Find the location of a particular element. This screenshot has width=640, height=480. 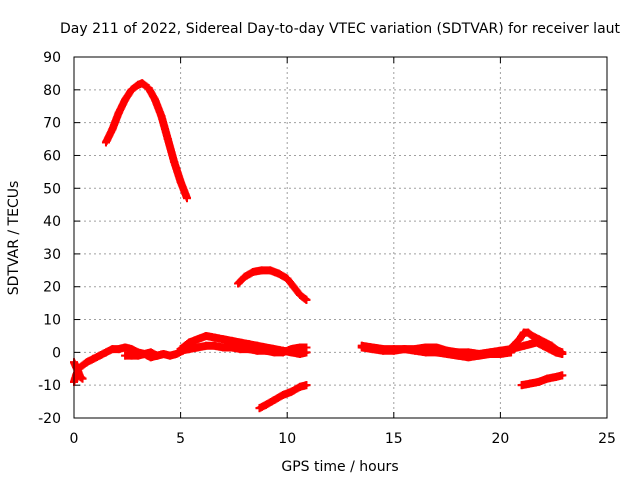

y-tick-label: 0 is located at coordinates (56, 353).